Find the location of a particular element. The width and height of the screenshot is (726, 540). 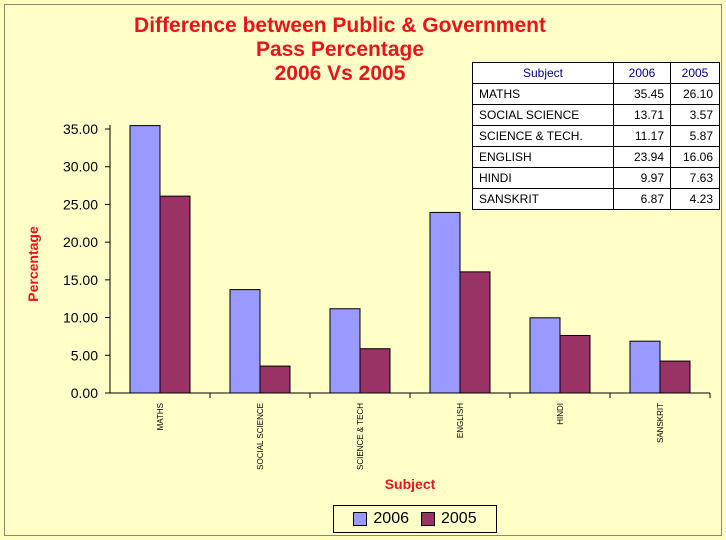

legend-item-2005: 2005 is located at coordinates (449, 519).